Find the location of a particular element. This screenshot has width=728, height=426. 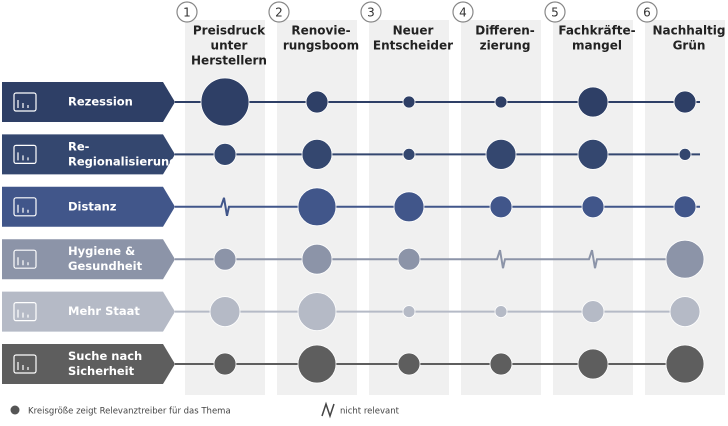

column-number: 4 is located at coordinates (463, 13).